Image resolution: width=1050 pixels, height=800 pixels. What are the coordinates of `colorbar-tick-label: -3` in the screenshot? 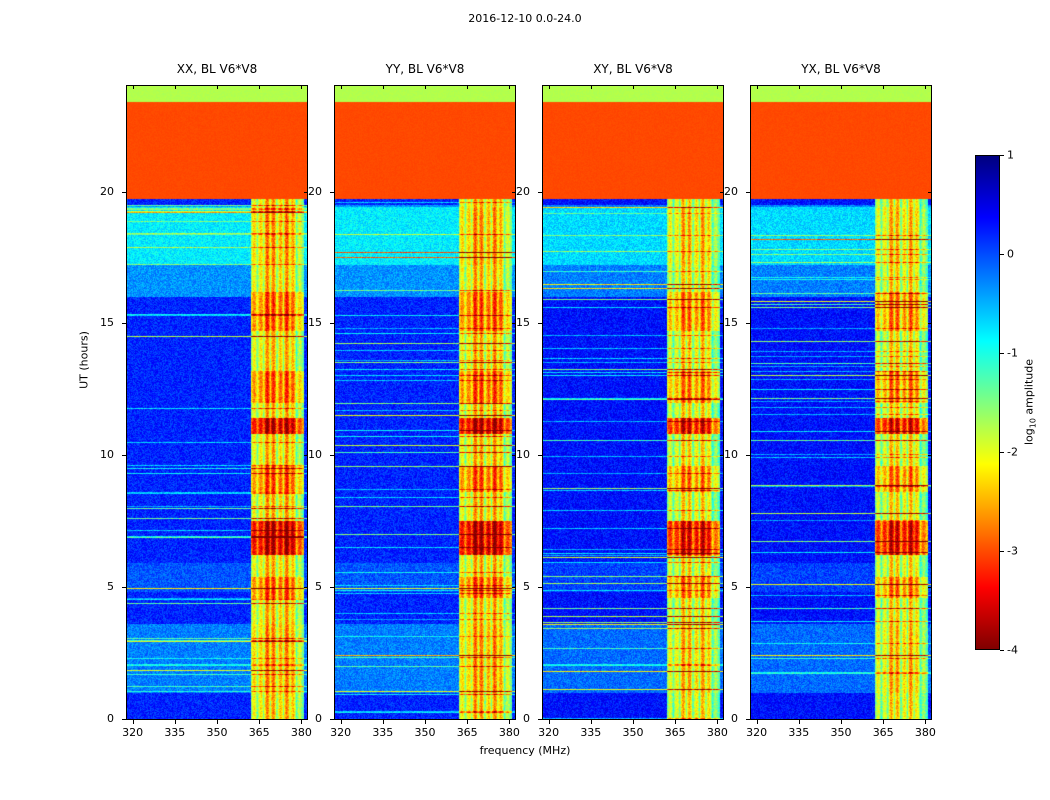 It's located at (1012, 551).